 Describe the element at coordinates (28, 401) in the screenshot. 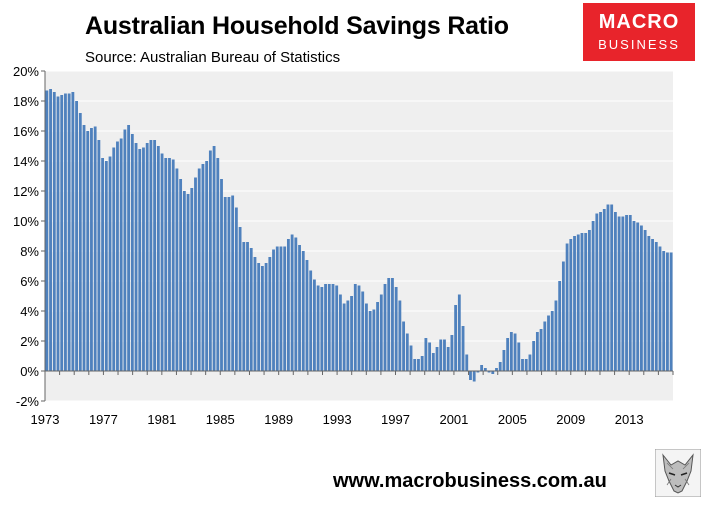

I see `y-tick-label: -2%` at that location.